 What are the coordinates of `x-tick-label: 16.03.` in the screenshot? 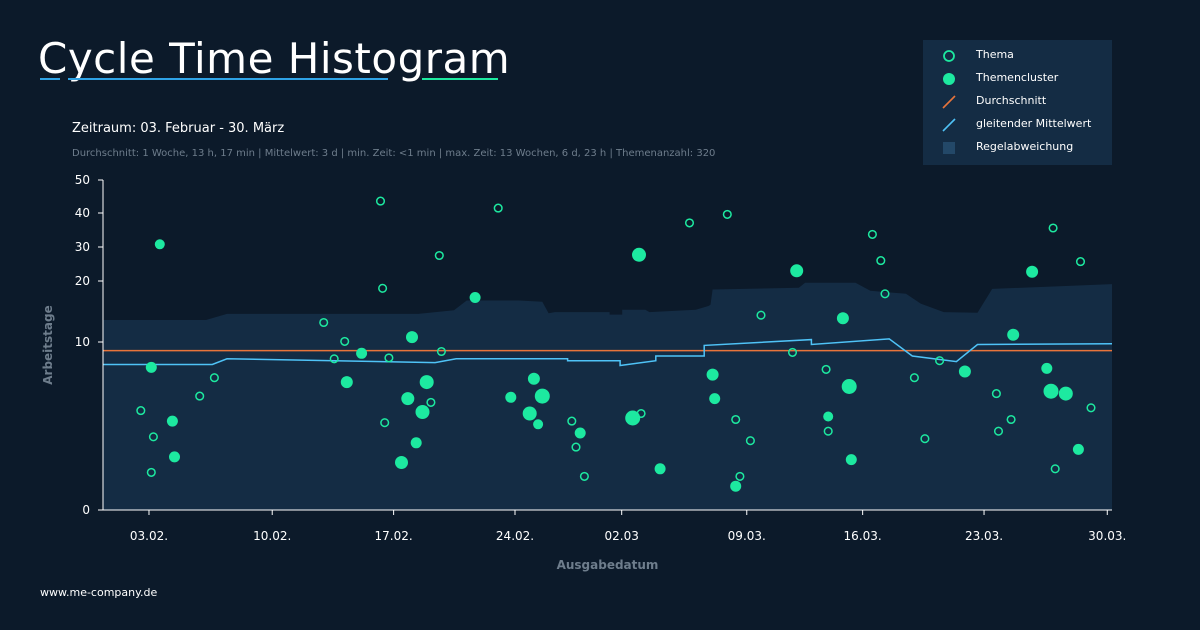 It's located at (863, 536).